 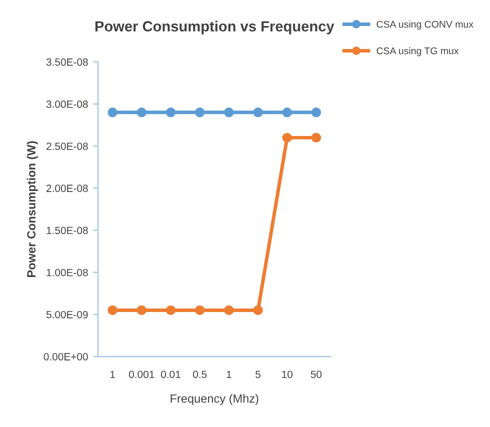 What do you see at coordinates (258, 374) in the screenshot?
I see `x-tick-label: 5` at bounding box center [258, 374].